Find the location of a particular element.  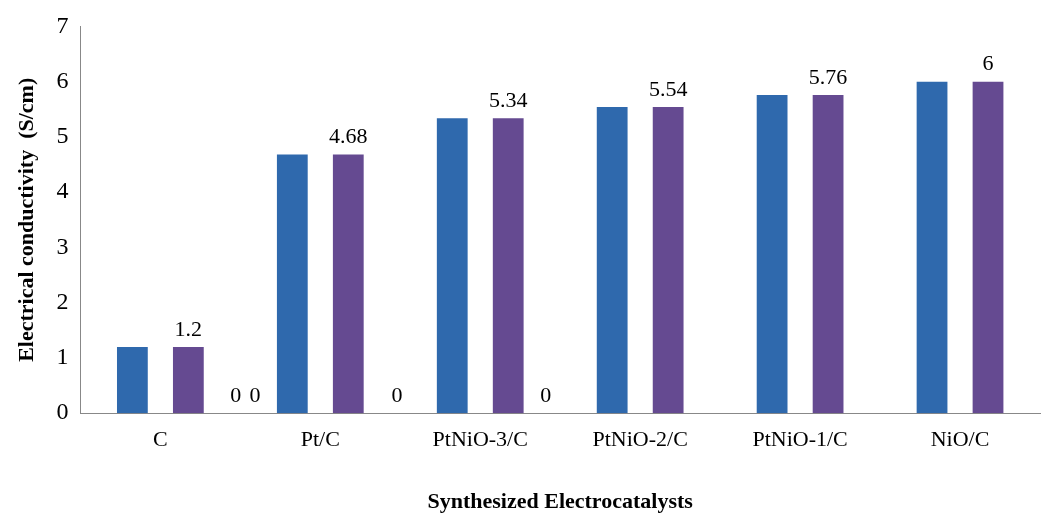

y-tick-label: 4 is located at coordinates (62, 190).